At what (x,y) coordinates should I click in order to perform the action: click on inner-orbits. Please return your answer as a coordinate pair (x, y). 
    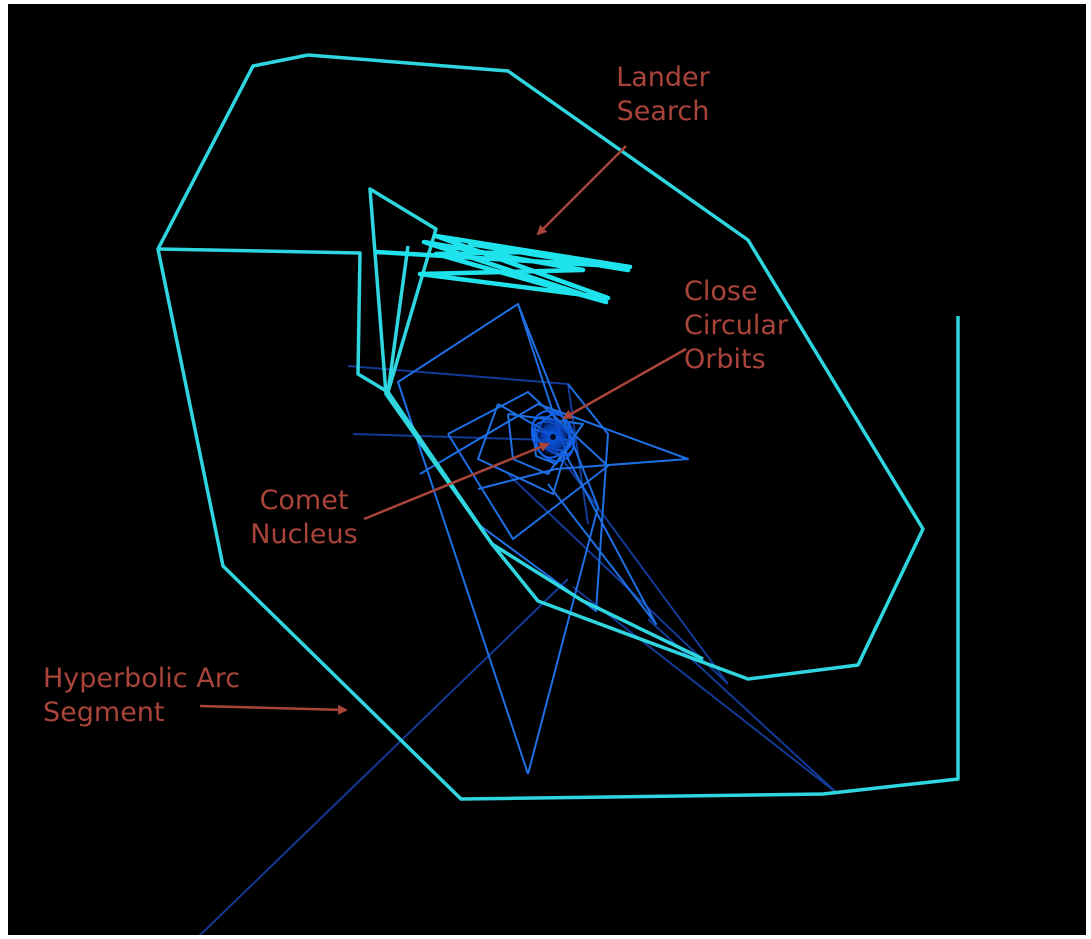
    Looking at the image, I should click on (543, 539).